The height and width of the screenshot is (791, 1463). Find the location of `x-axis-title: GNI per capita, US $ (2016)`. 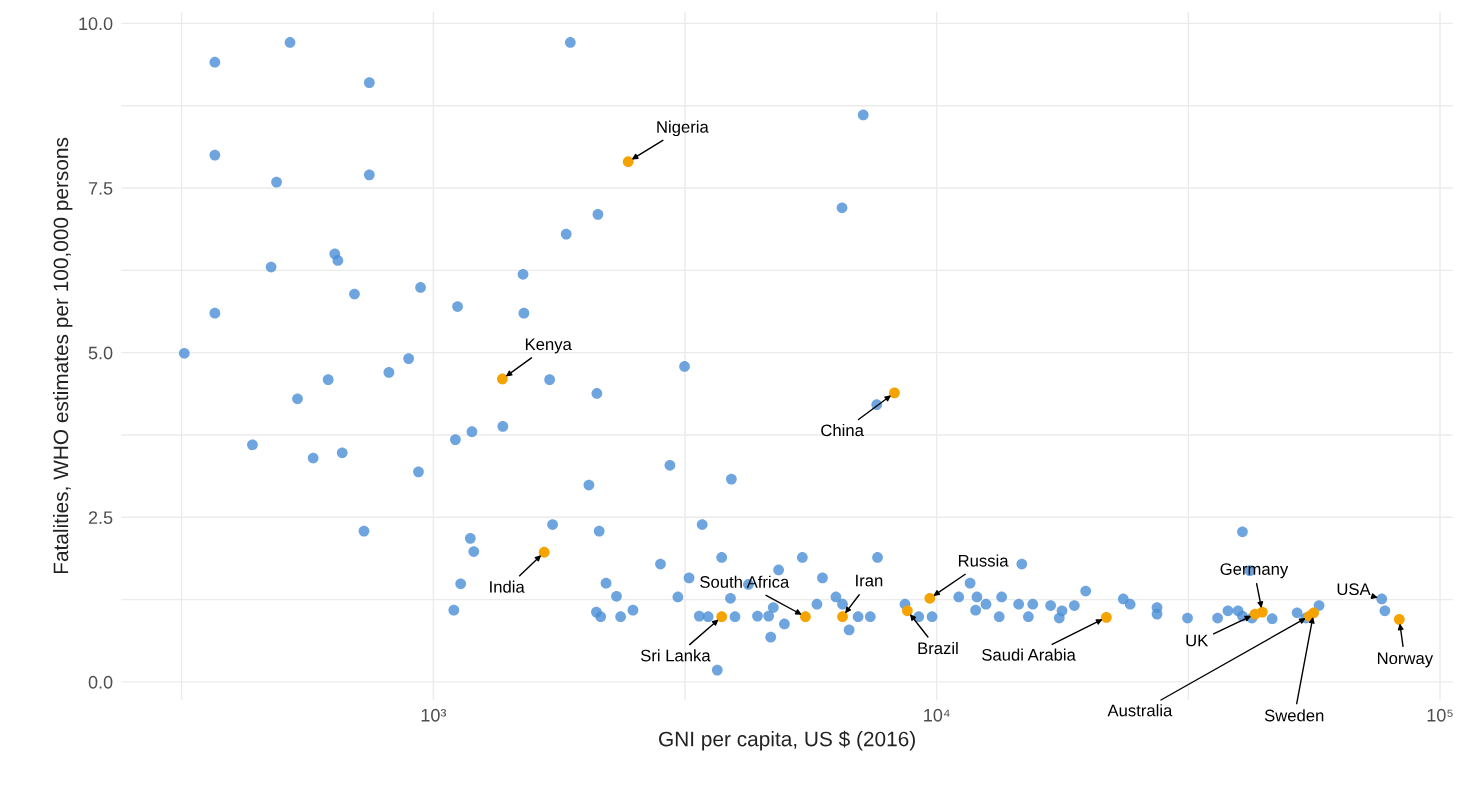

x-axis-title: GNI per capita, US $ (2016) is located at coordinates (787, 740).